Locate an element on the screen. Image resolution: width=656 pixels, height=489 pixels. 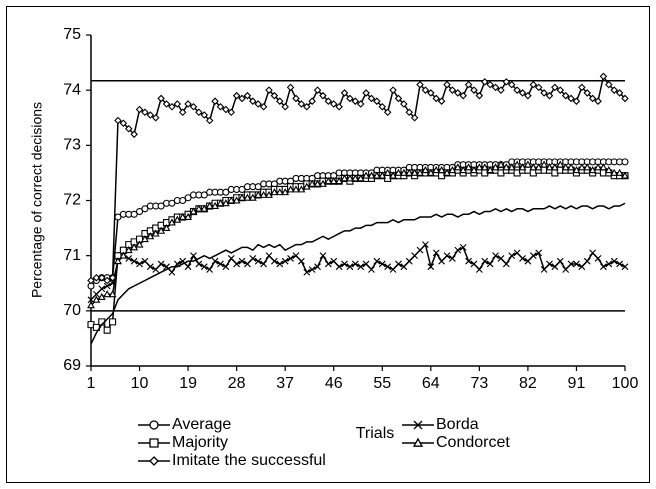
x-tick-label: 64 is located at coordinates (431, 383).